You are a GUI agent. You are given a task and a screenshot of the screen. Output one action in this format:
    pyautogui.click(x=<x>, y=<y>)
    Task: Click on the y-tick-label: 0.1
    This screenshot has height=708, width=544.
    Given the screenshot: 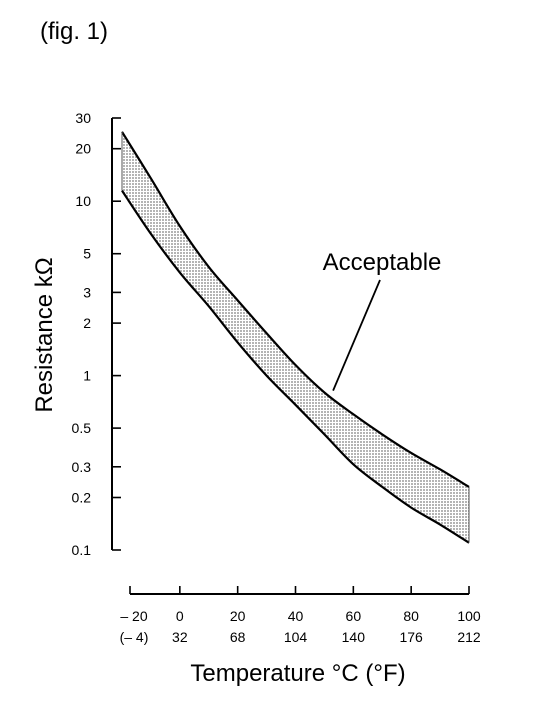 What is the action you would take?
    pyautogui.click(x=82, y=550)
    